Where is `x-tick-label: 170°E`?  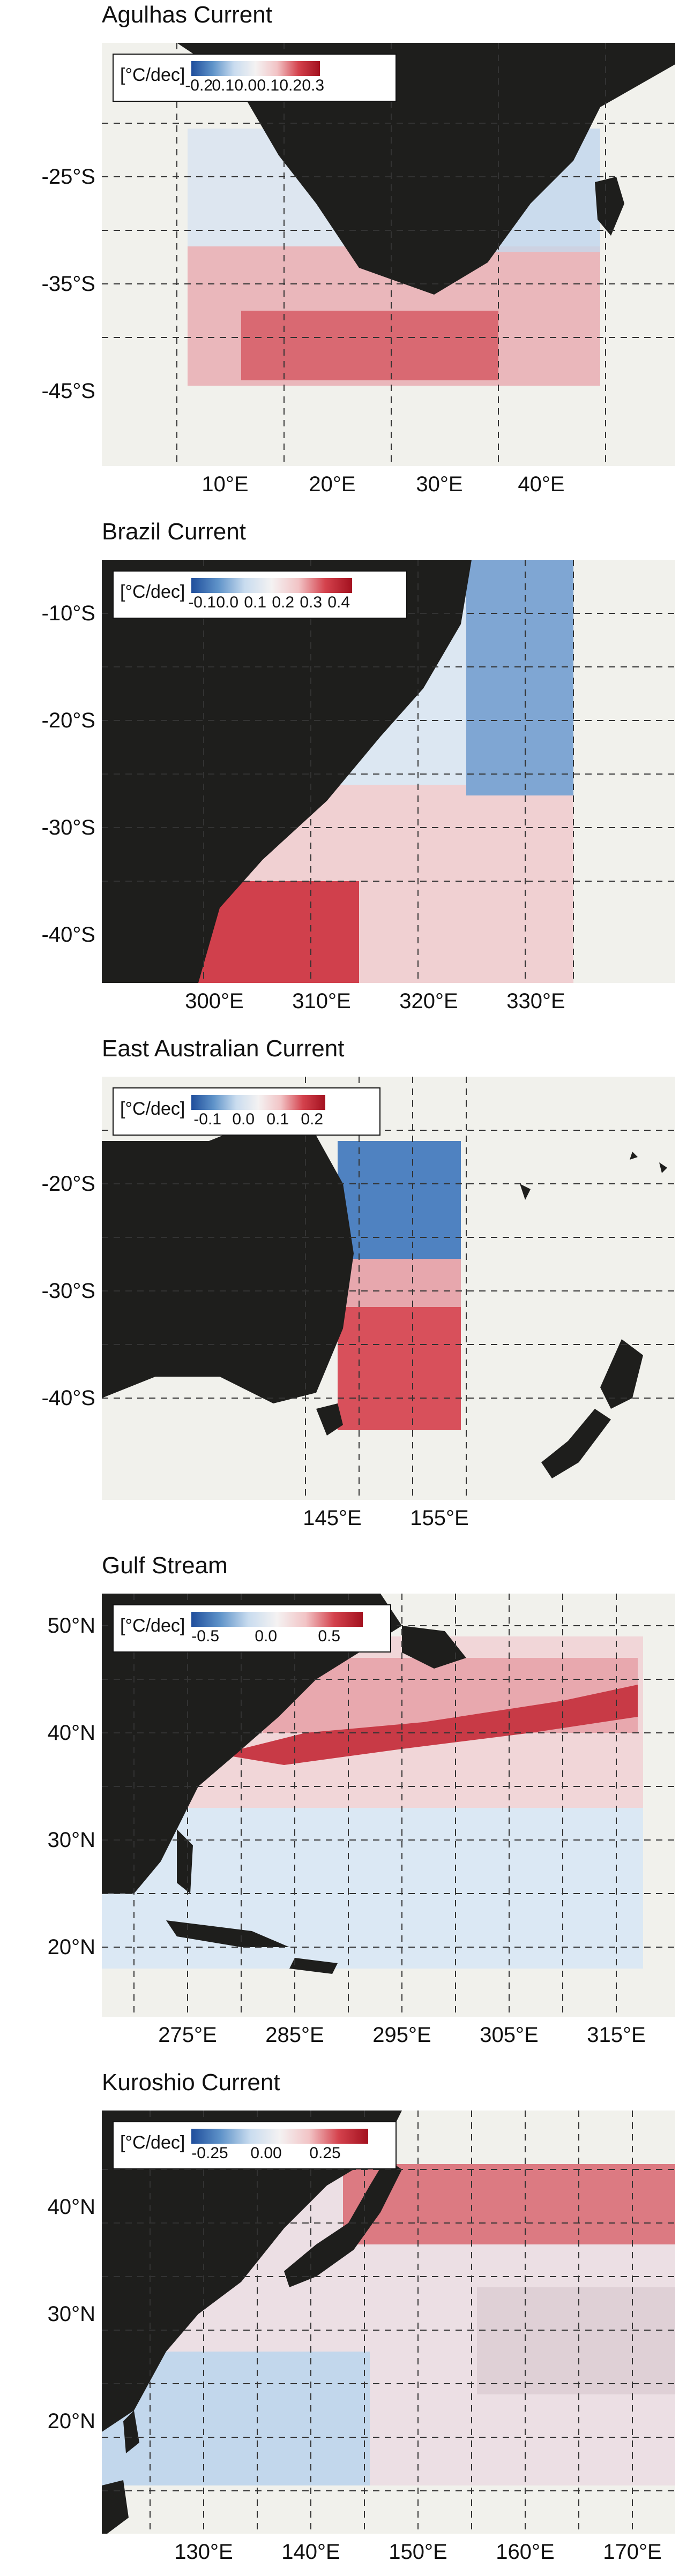 x-tick-label: 170°E is located at coordinates (632, 2552).